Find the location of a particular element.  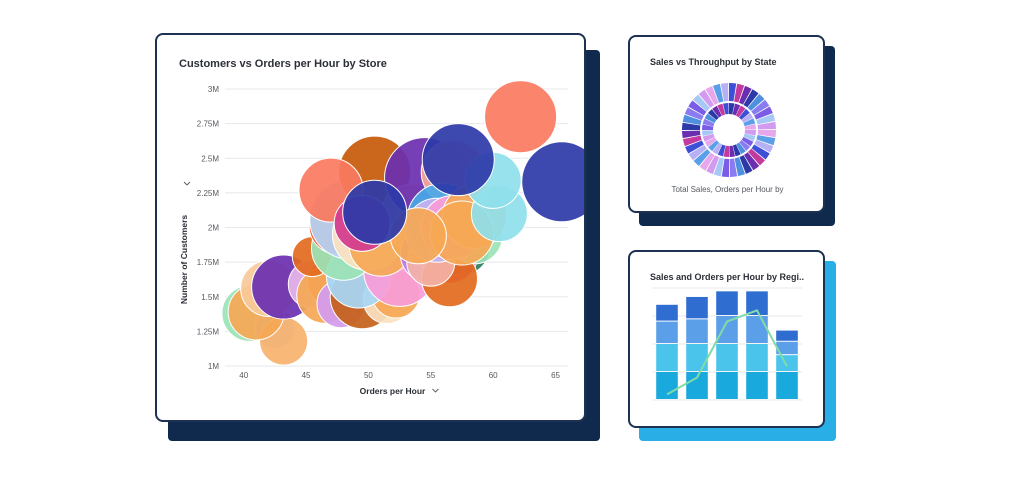

sales-orders-region-card: Sales and Orders per Hour by Regi.. is located at coordinates (726, 339).